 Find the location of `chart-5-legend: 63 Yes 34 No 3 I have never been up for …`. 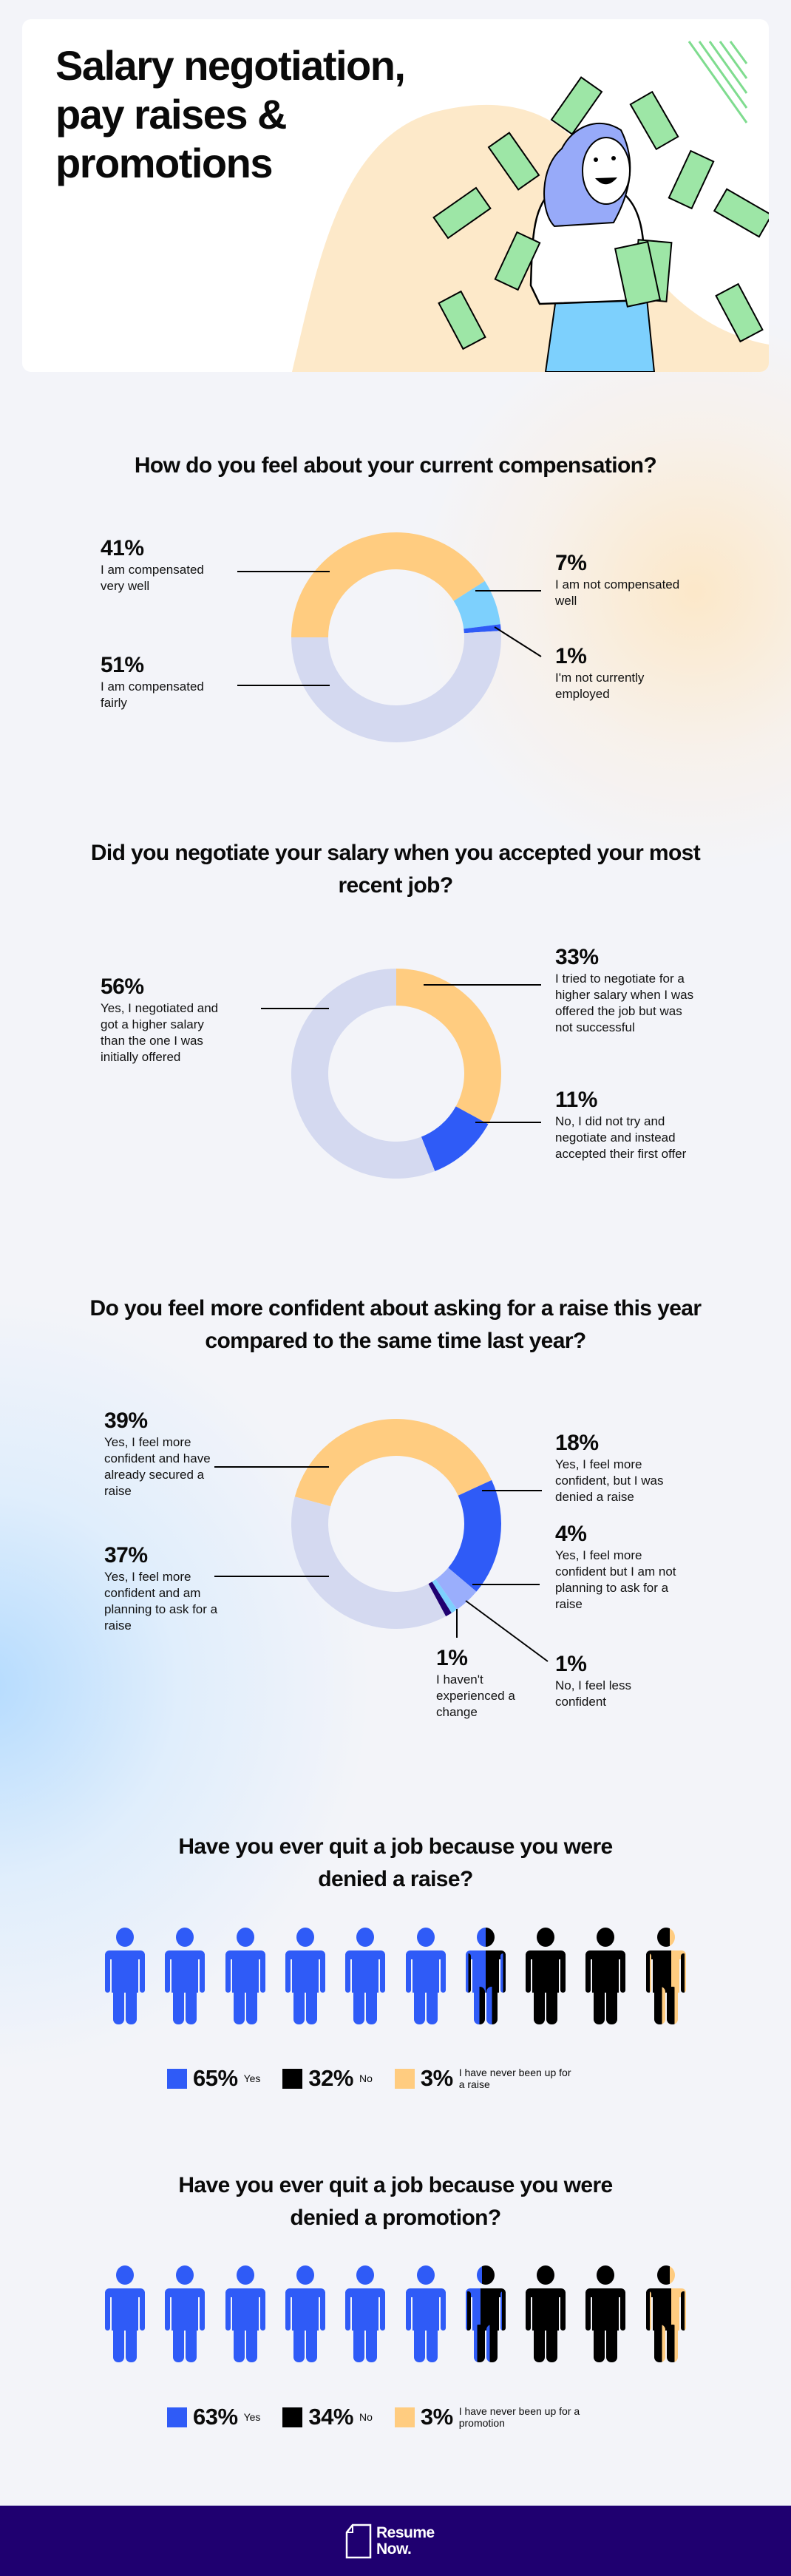

chart-5-legend: 63 Yes 34 No 3 I have never been up for … is located at coordinates (387, 2417).